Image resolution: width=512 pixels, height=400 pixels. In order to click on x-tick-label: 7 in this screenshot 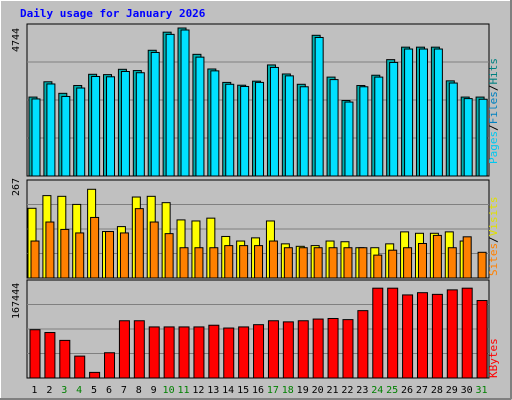, I will do `click(124, 390)`.